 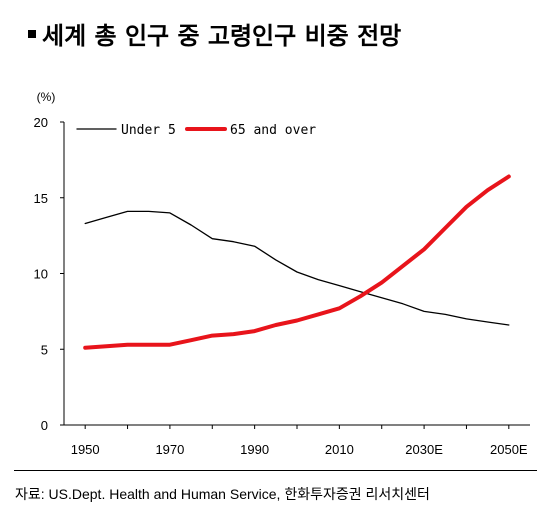 I want to click on title-bullet-icon, so click(x=32, y=34).